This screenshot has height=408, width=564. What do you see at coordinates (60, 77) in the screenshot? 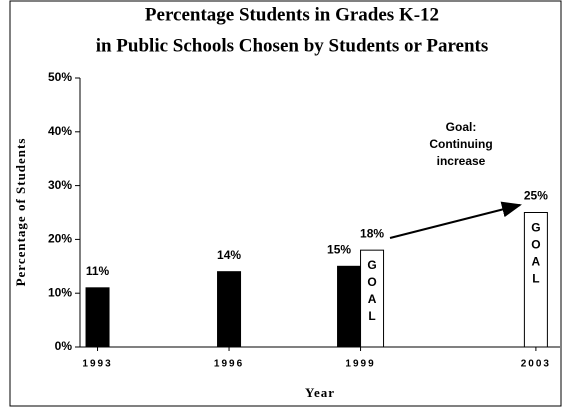
I see `y-tick-label: 50%` at bounding box center [60, 77].